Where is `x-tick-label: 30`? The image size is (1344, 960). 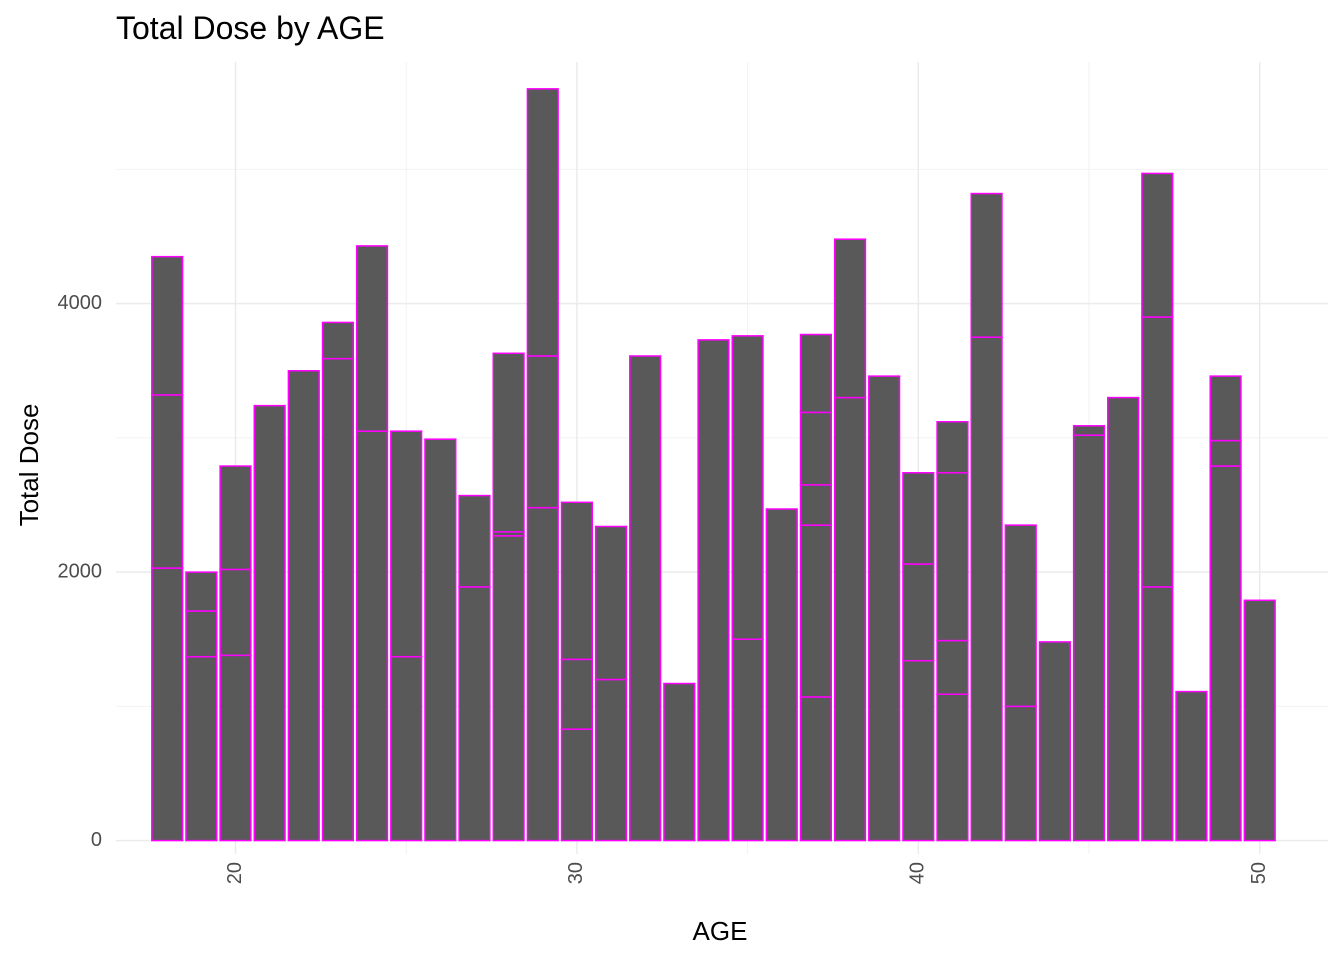
x-tick-label: 30 is located at coordinates (576, 873).